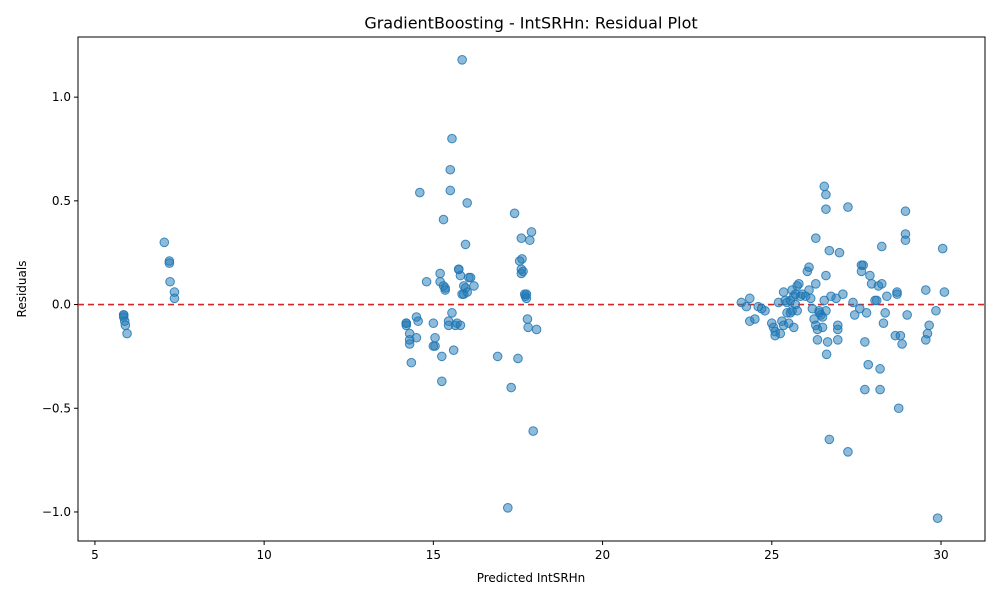  Describe the element at coordinates (602, 555) in the screenshot. I see `x-tick-label: 20` at that location.